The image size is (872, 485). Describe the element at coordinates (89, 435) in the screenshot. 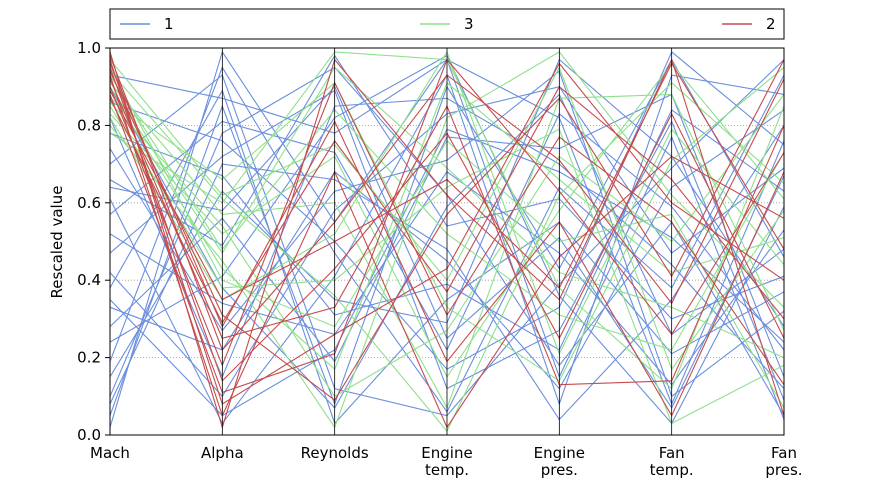

I see `y-tick-label: 0.0` at that location.